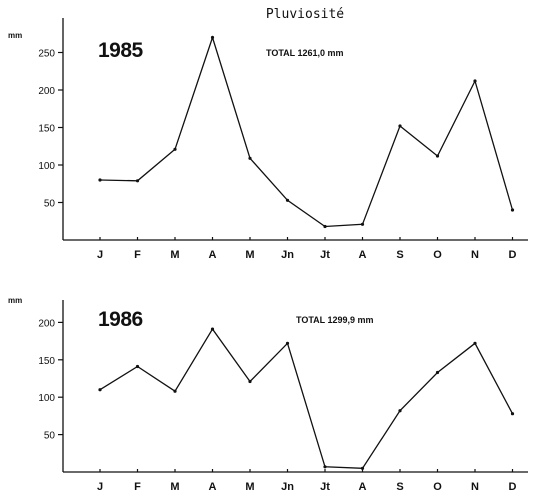  Describe the element at coordinates (15, 35) in the screenshot. I see `y-unit-label-1985: mm` at that location.